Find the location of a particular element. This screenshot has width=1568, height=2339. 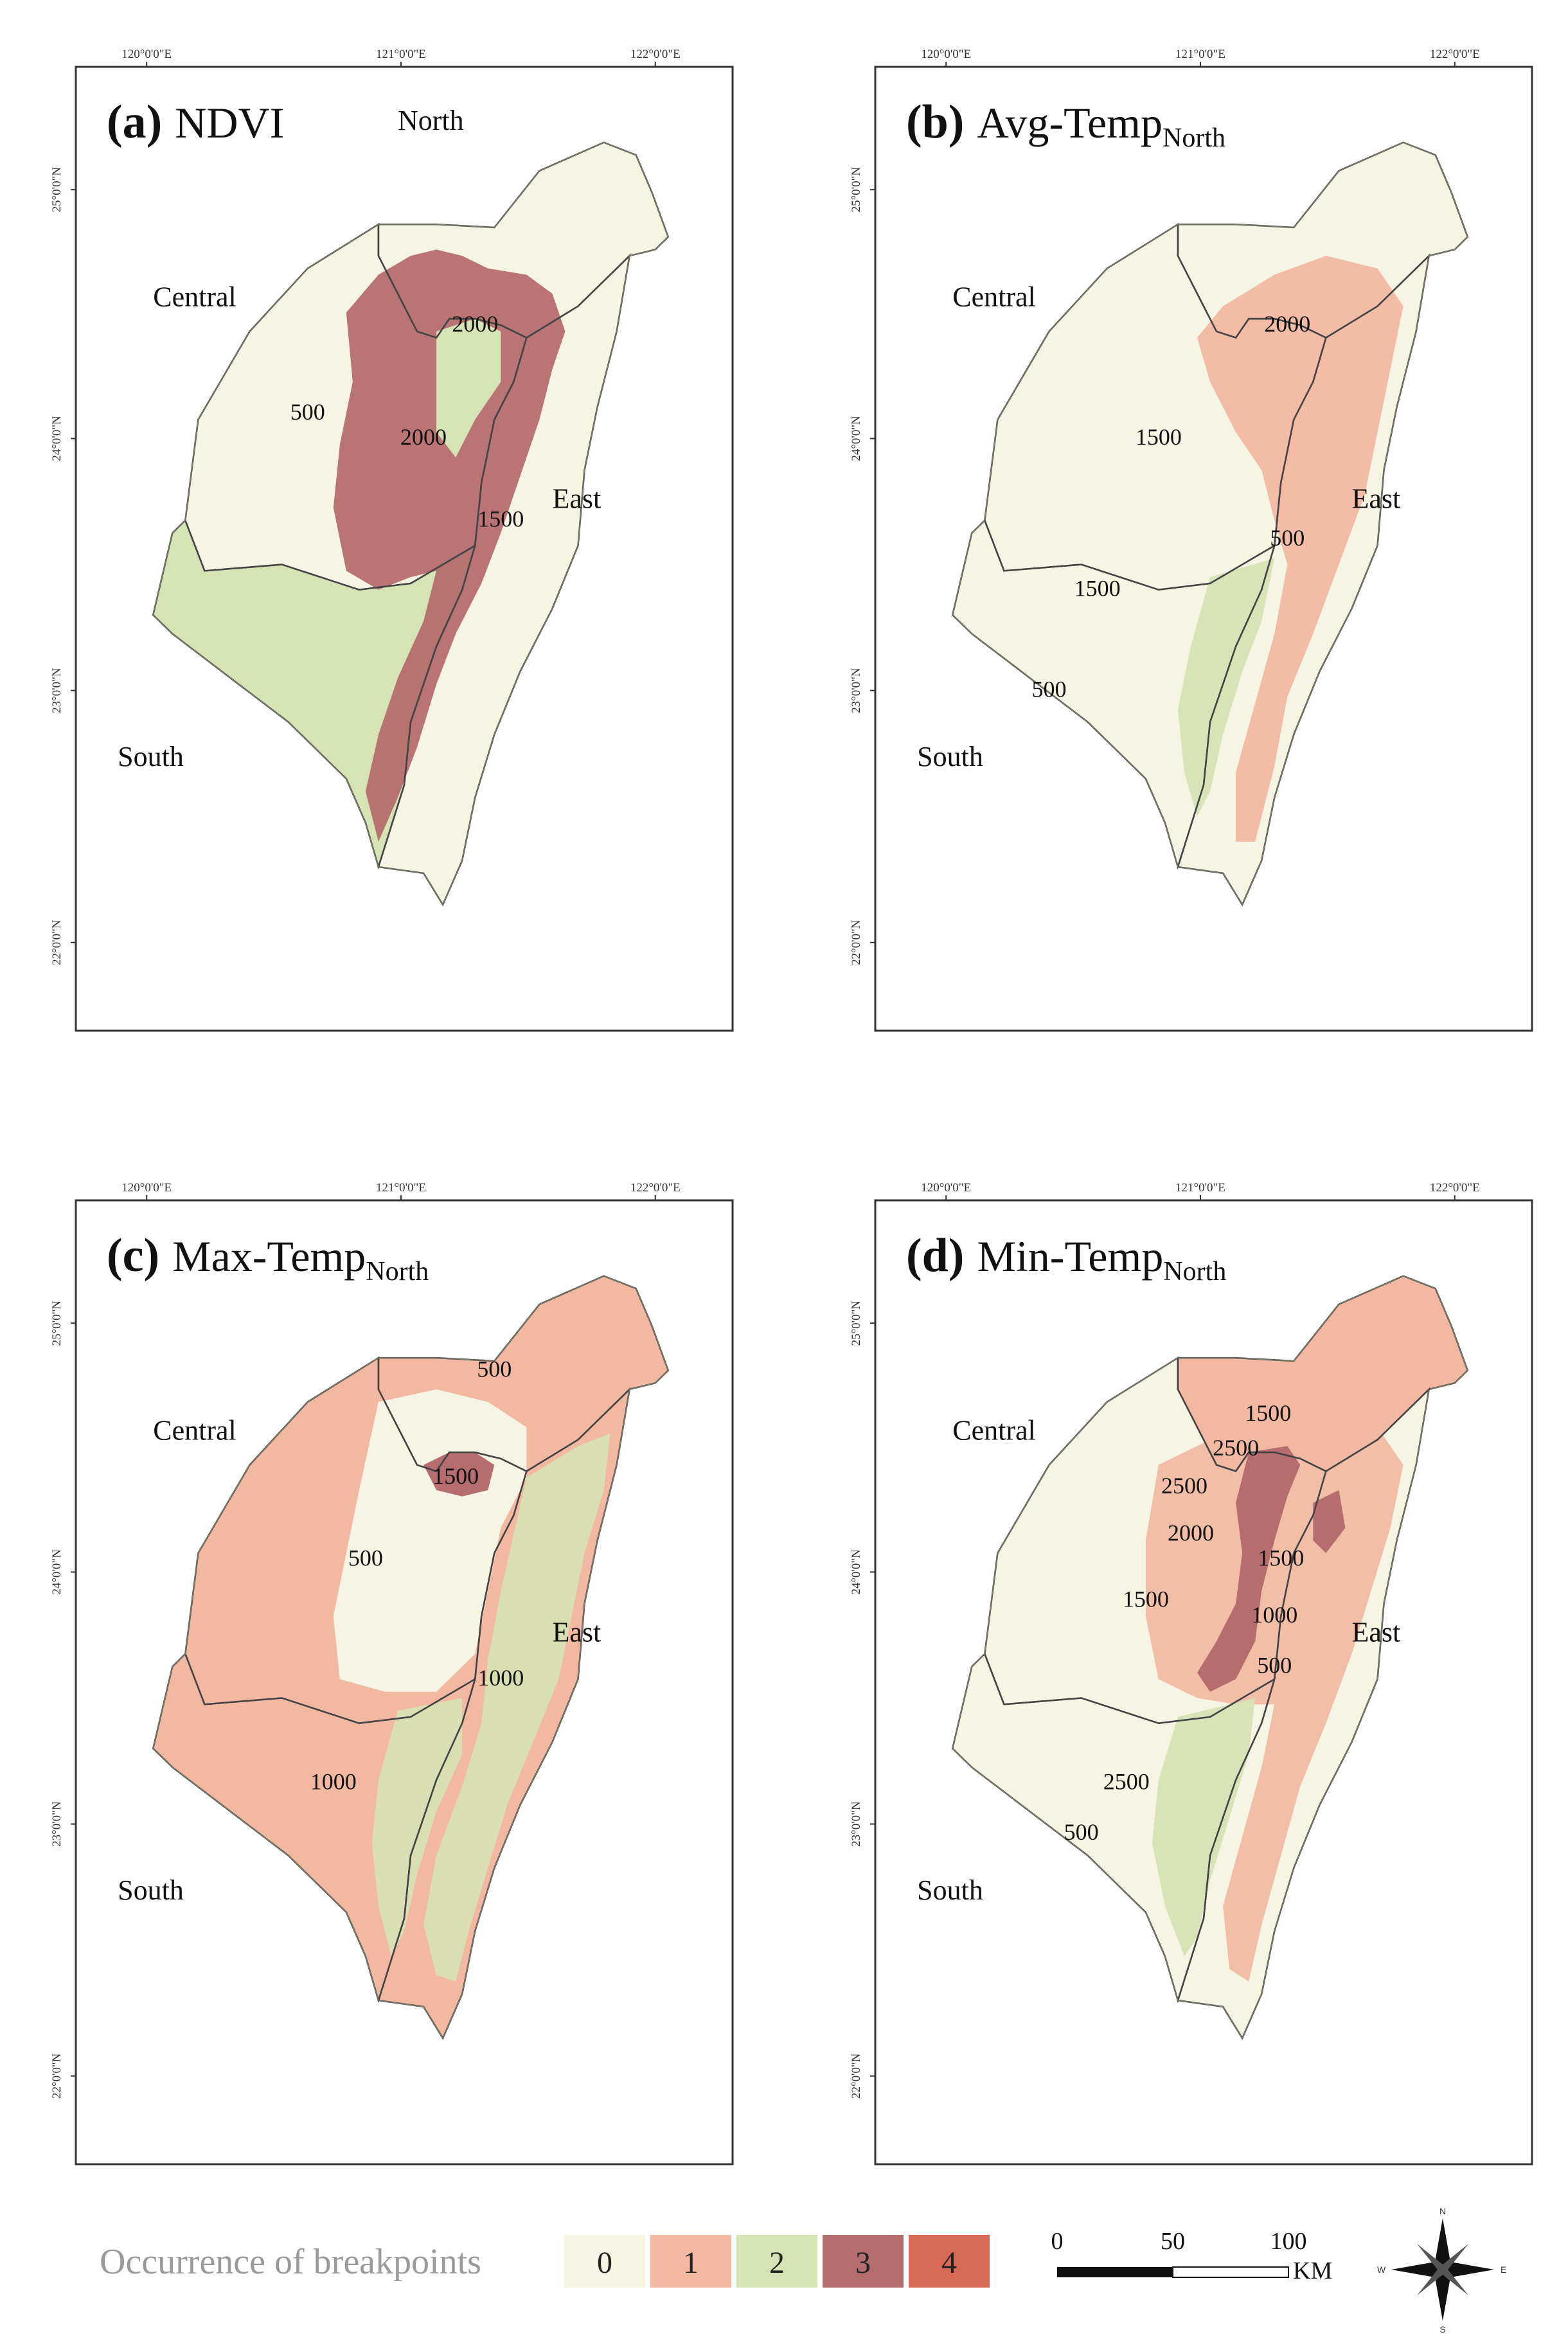

compass-north-label: N is located at coordinates (1442, 2211).